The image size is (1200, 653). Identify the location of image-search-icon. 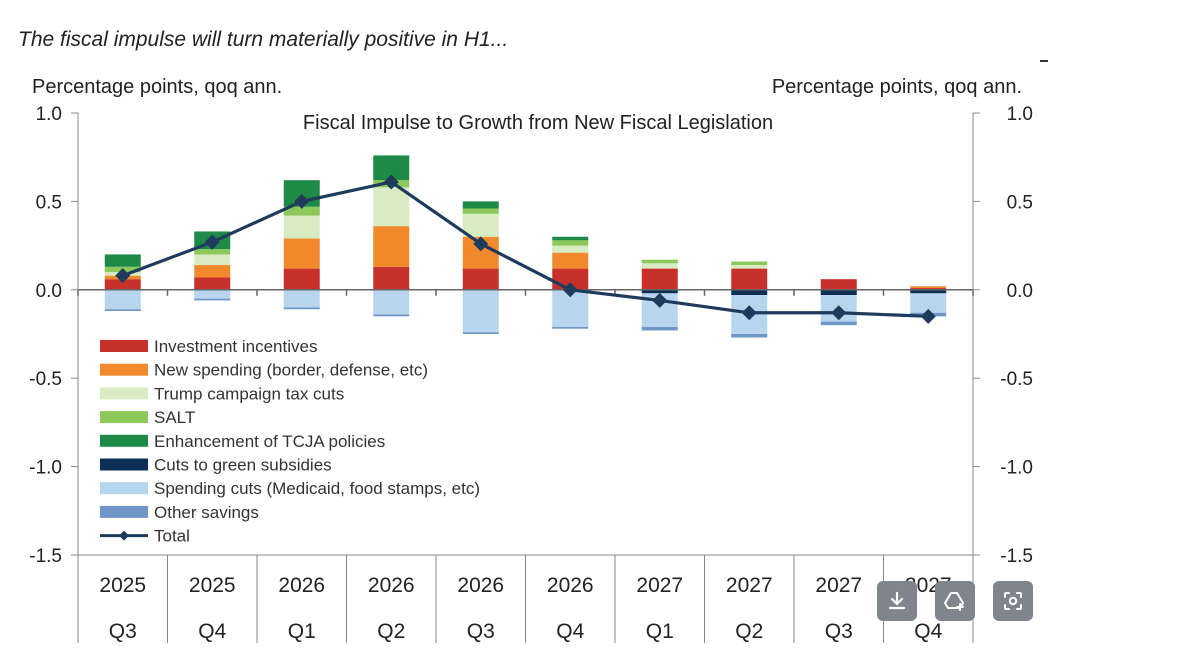
(1013, 601).